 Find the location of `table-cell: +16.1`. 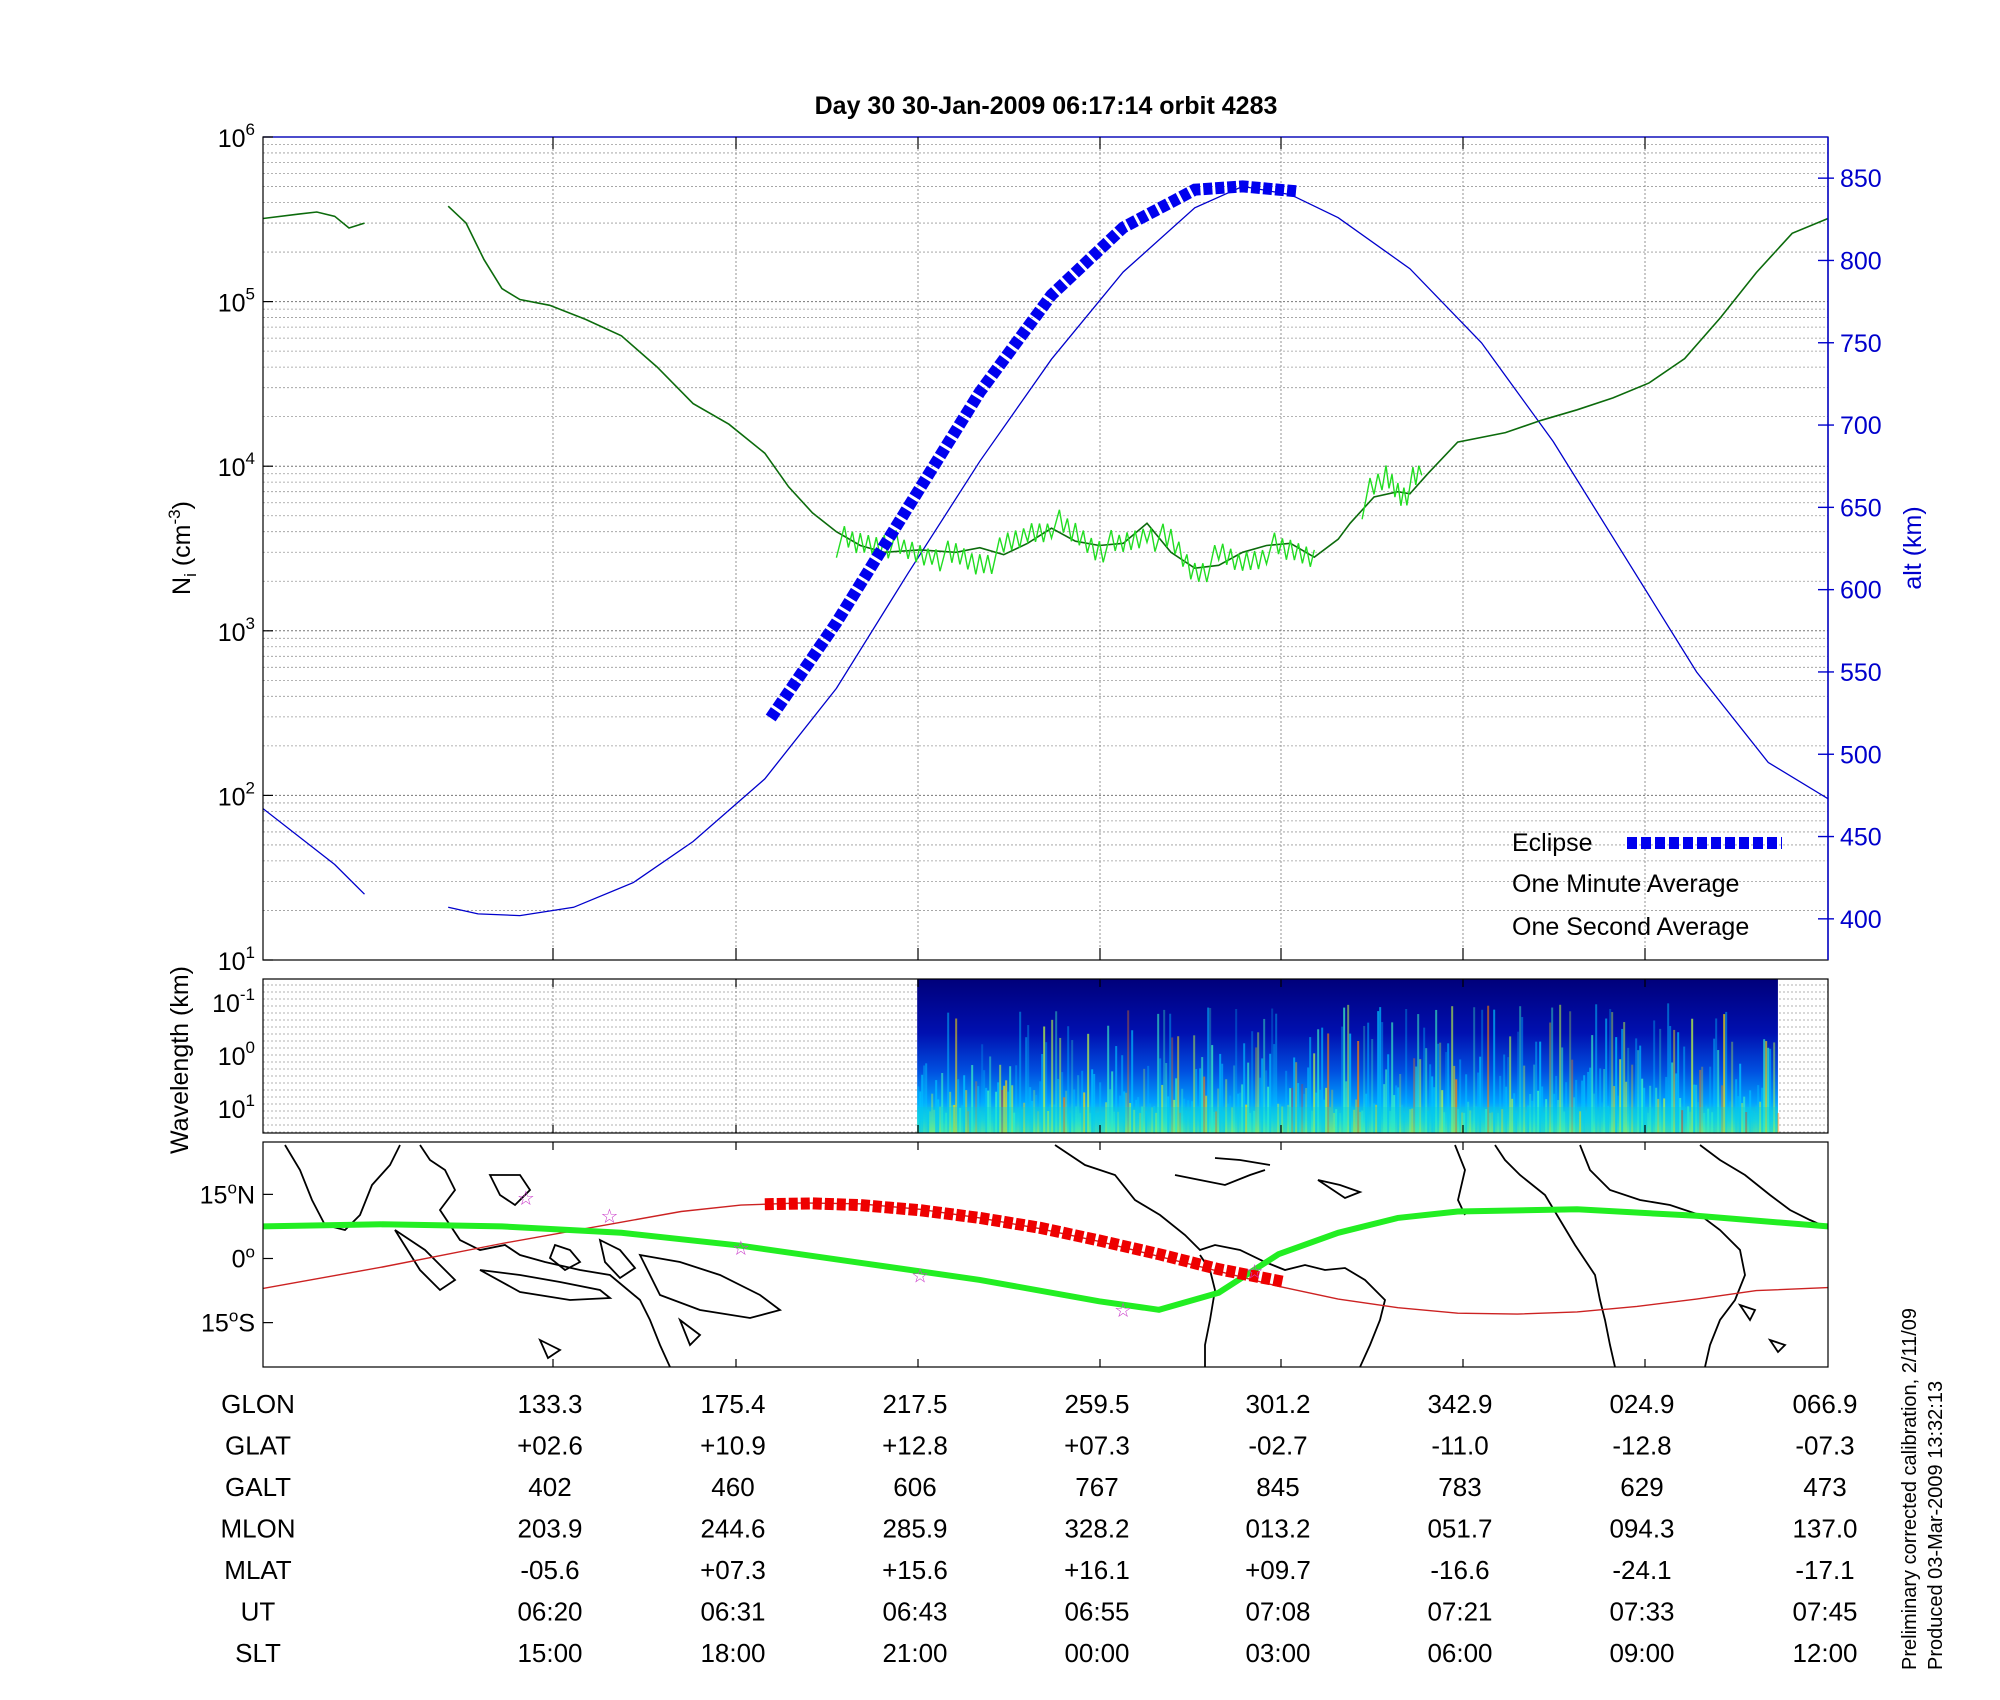

table-cell: +16.1 is located at coordinates (1097, 1570).